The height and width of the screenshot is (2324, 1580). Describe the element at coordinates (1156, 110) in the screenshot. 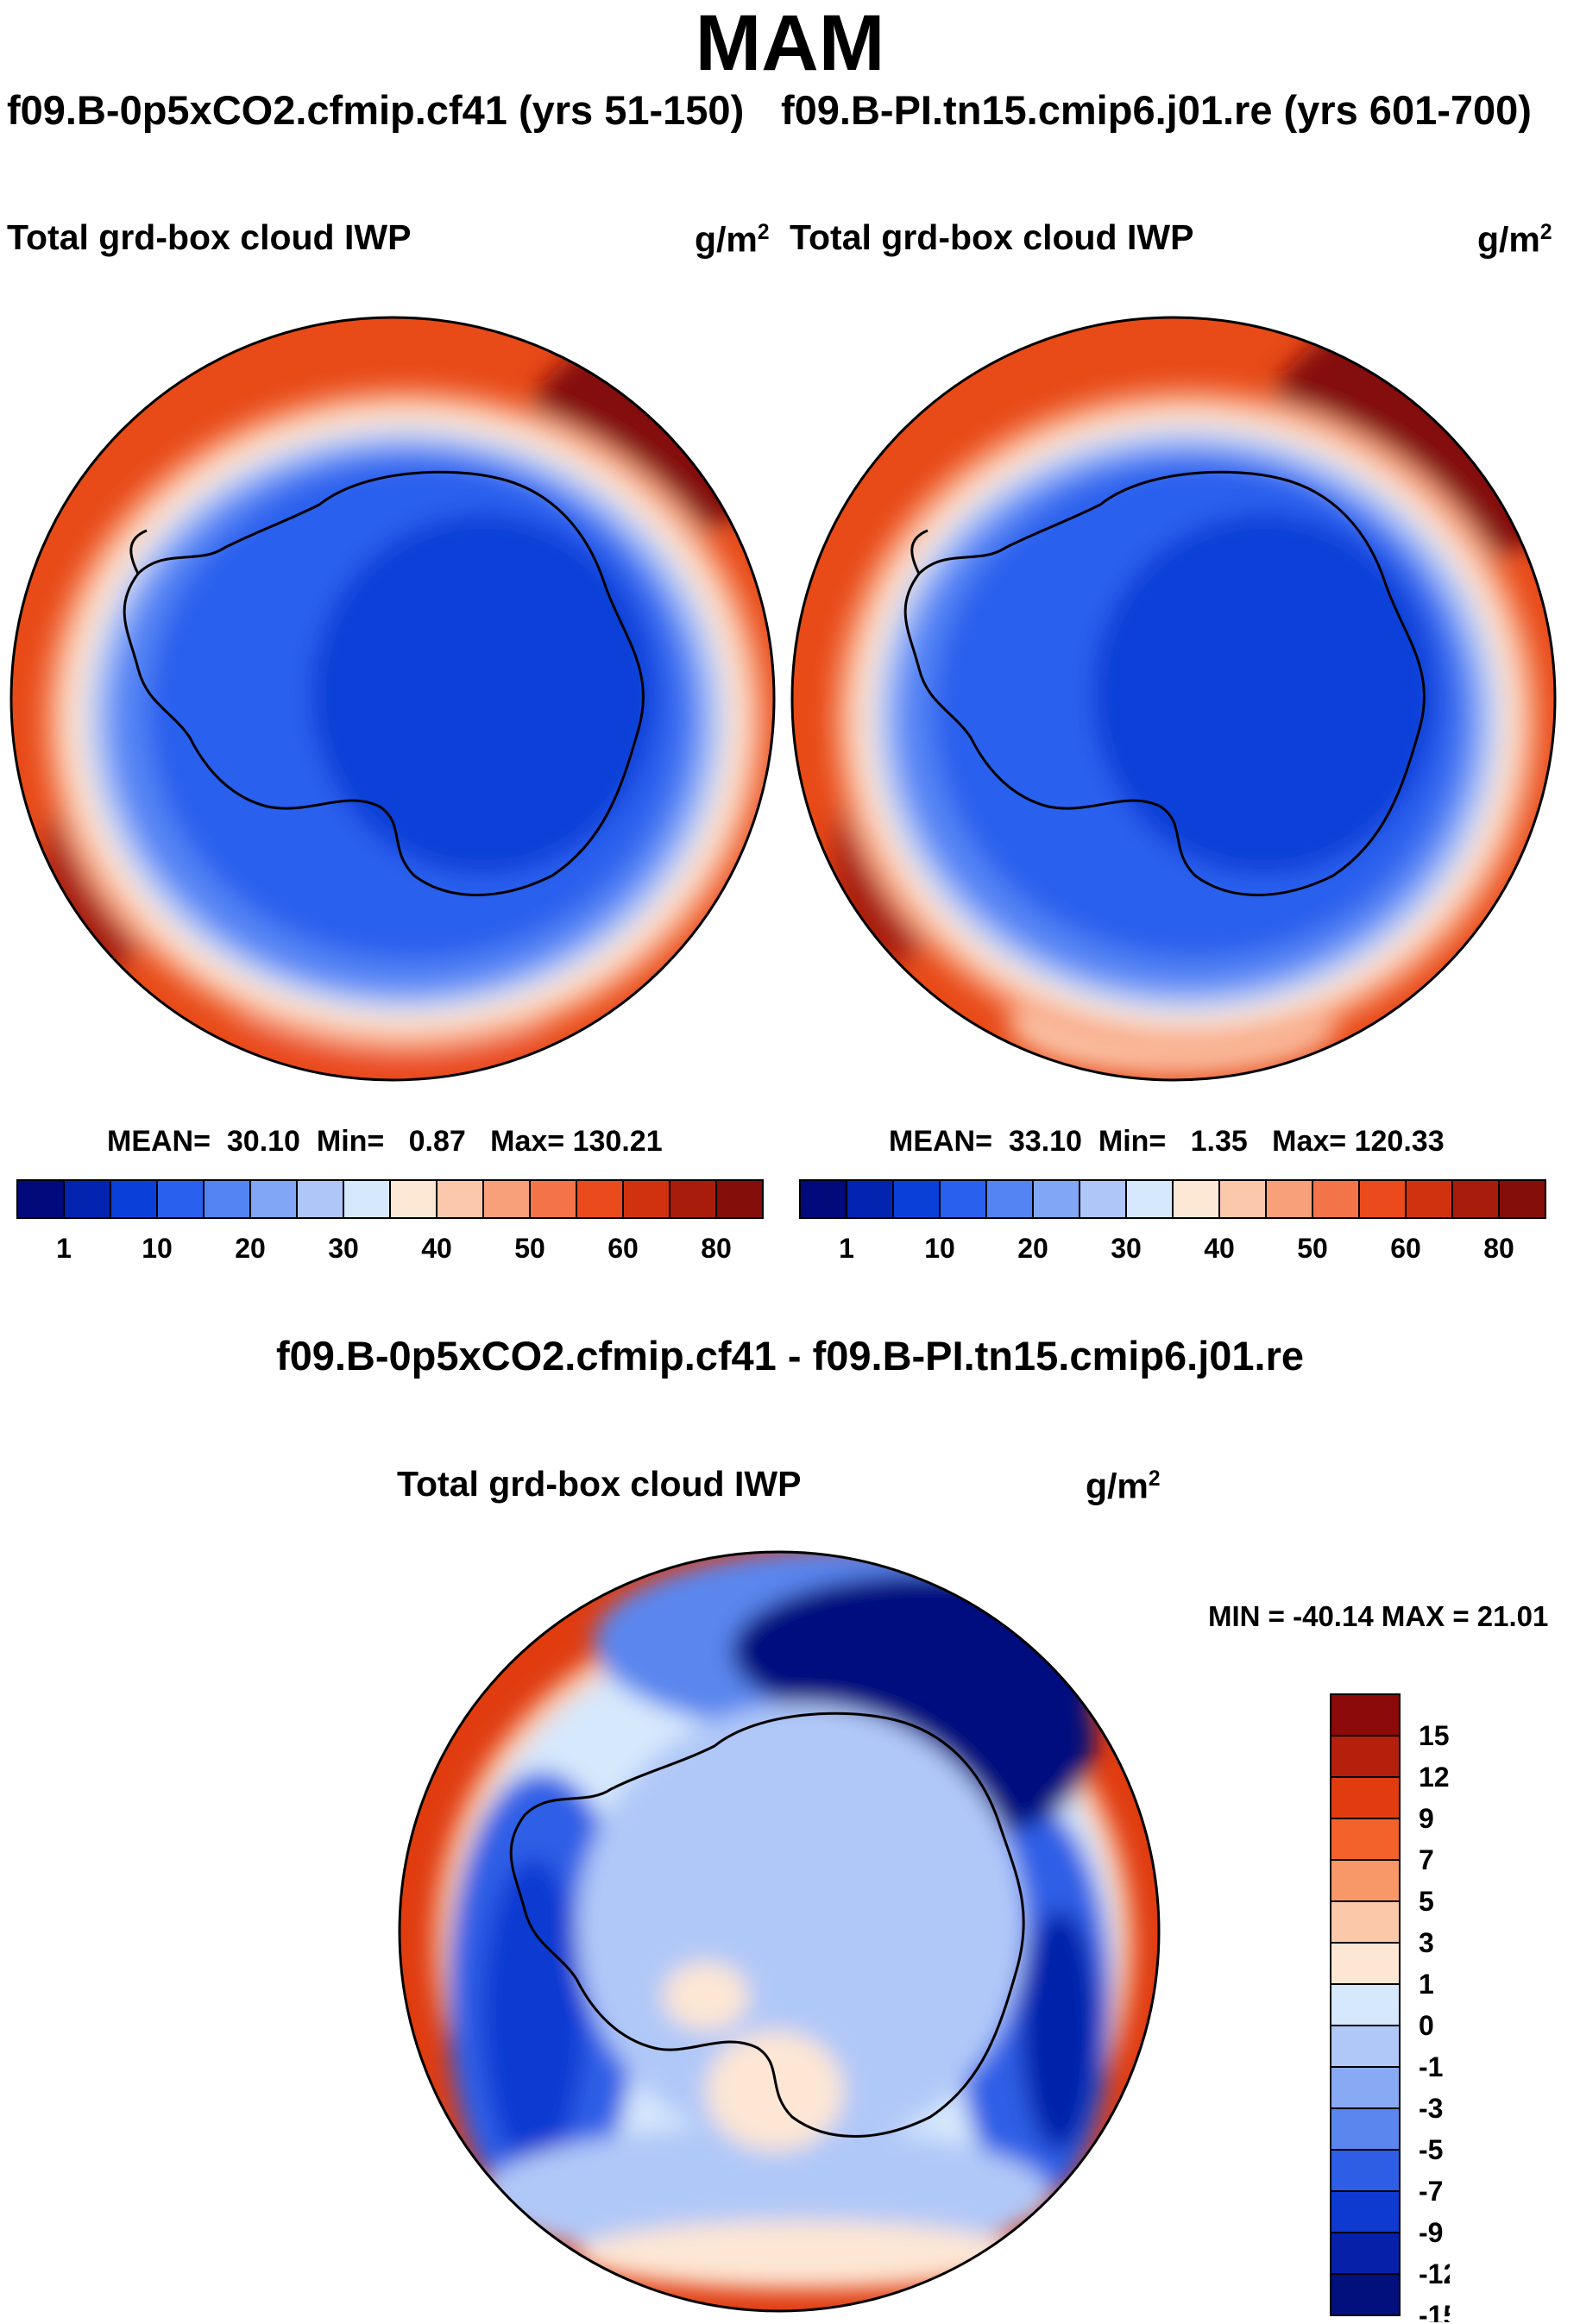

I see `right-run-header: f09.B-PI.tn15.cmip6.j01.re (yrs 601-700)` at that location.